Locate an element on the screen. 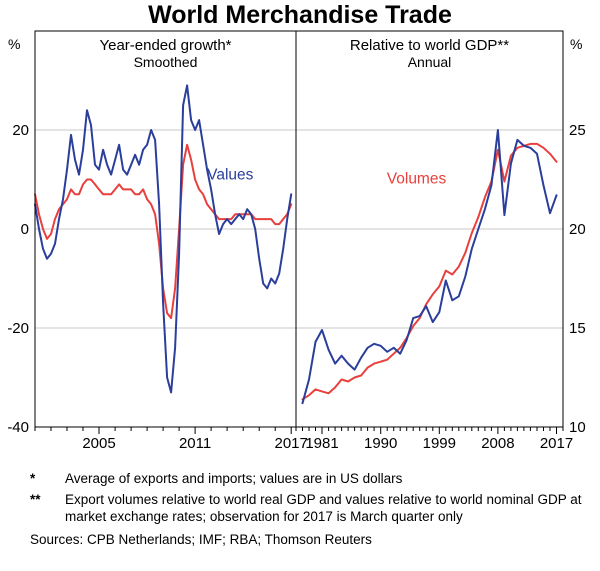  footnote-1-marker: * is located at coordinates (33, 478).